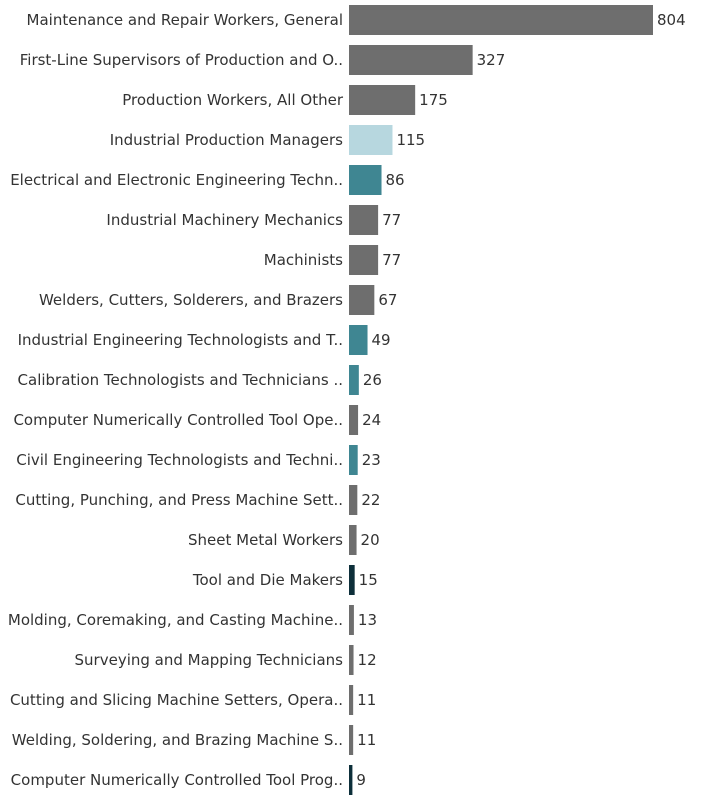 This screenshot has height=805, width=705. Describe the element at coordinates (265, 540) in the screenshot. I see `category-label: Sheet Metal Workers` at that location.